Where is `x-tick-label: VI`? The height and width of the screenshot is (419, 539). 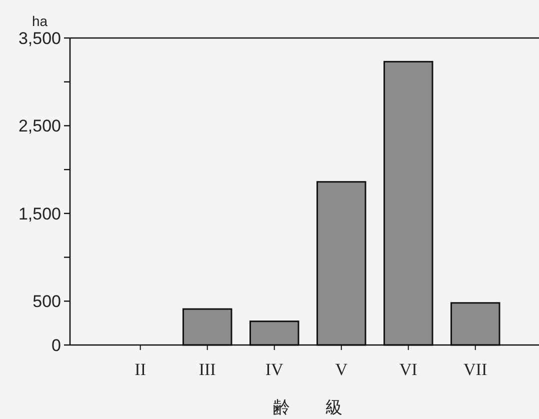 x-tick-label: VI is located at coordinates (408, 369).